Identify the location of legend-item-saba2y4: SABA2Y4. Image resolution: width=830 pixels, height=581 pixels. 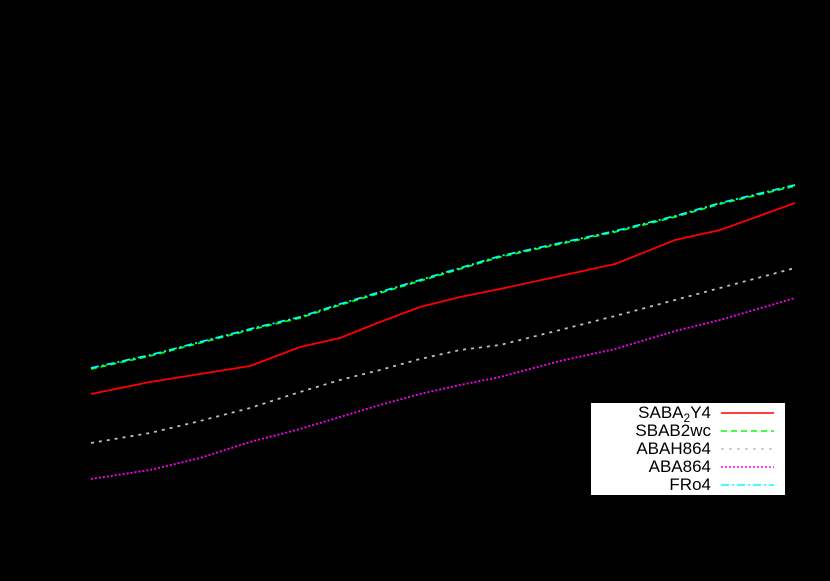
(688, 414).